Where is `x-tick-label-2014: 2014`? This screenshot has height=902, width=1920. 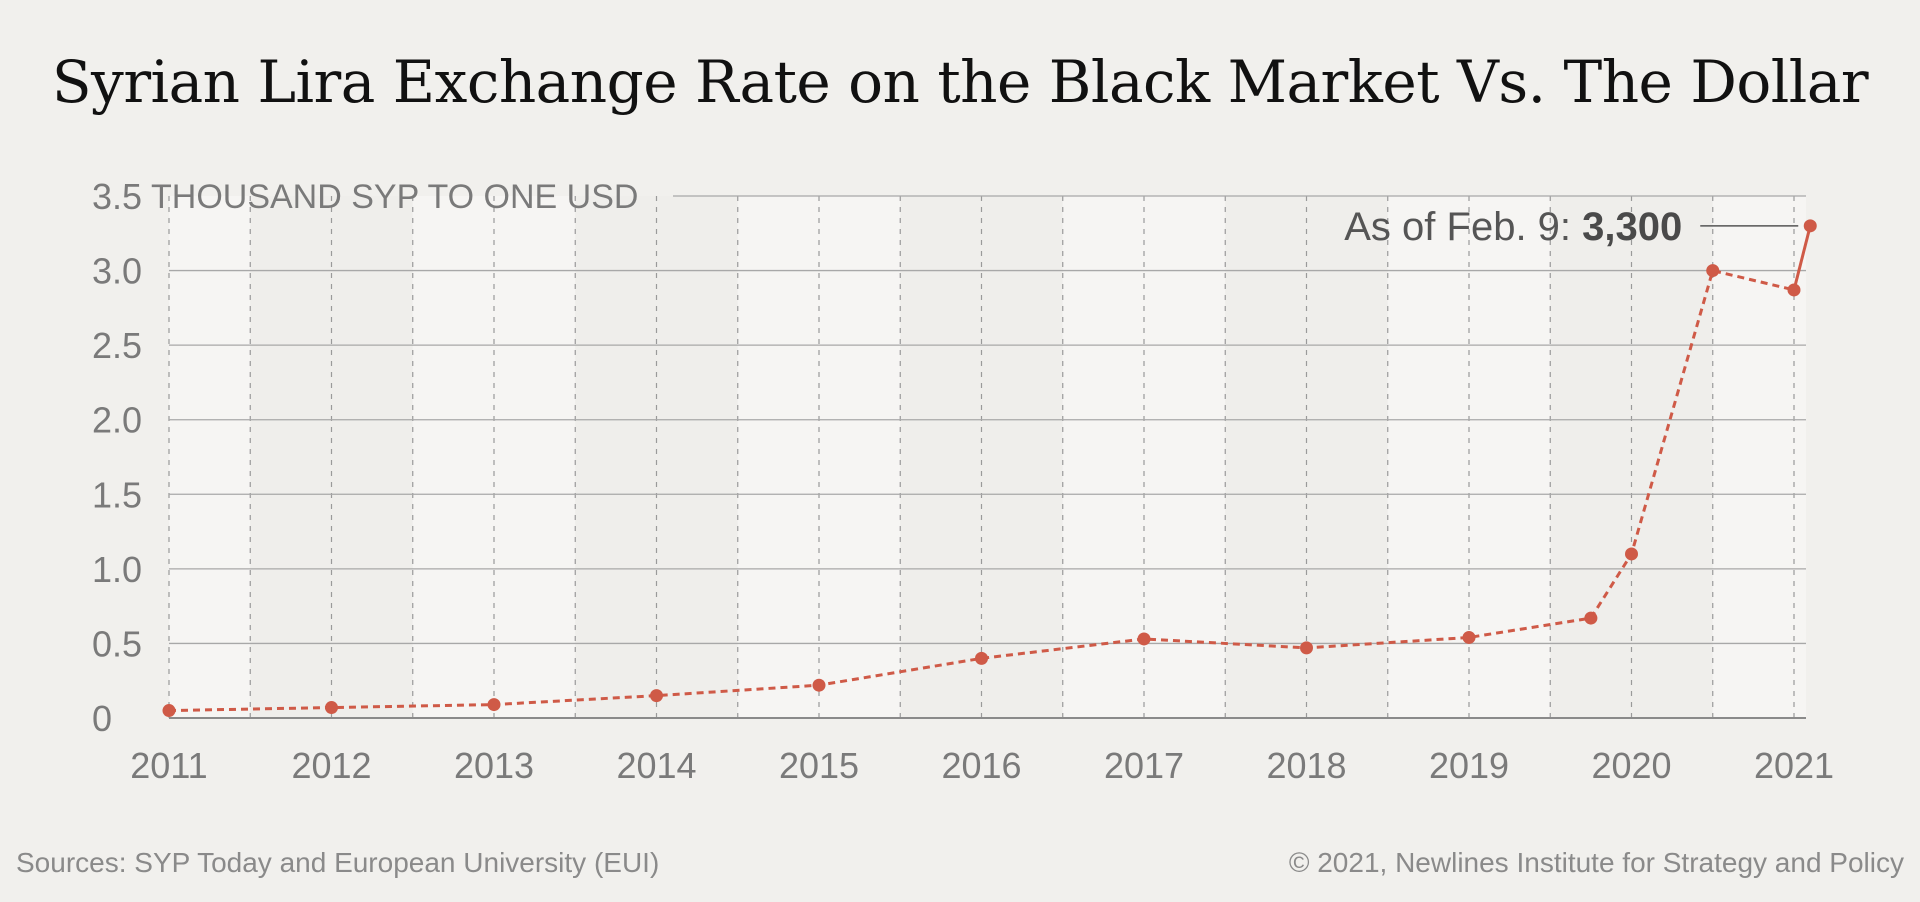 x-tick-label-2014: 2014 is located at coordinates (656, 765).